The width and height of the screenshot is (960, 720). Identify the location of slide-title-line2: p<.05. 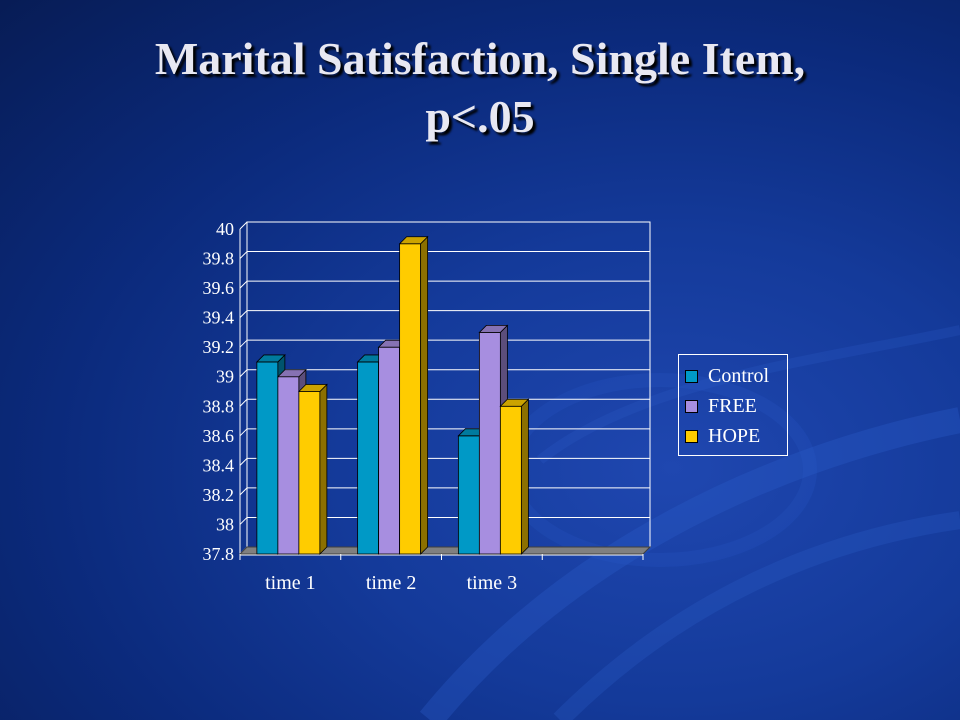
(480, 116).